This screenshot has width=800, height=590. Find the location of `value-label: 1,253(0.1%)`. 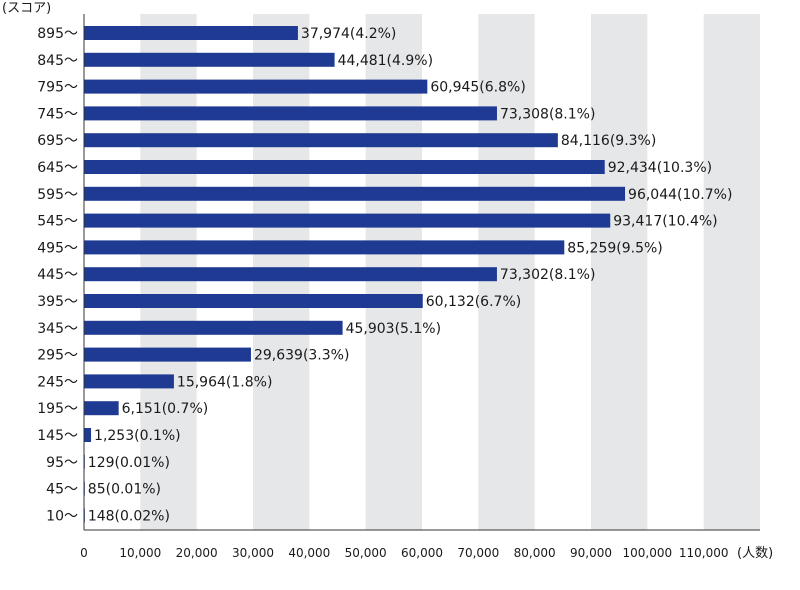

value-label: 1,253(0.1%) is located at coordinates (137, 436).